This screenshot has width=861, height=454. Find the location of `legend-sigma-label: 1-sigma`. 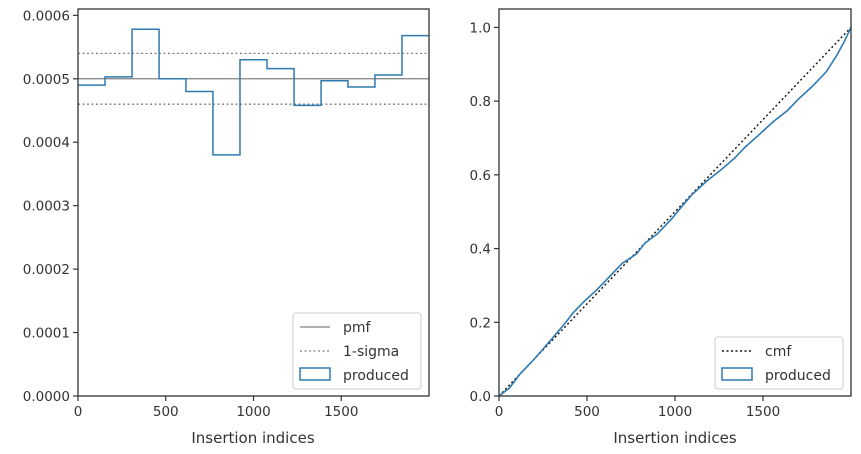

legend-sigma-label: 1-sigma is located at coordinates (371, 352).